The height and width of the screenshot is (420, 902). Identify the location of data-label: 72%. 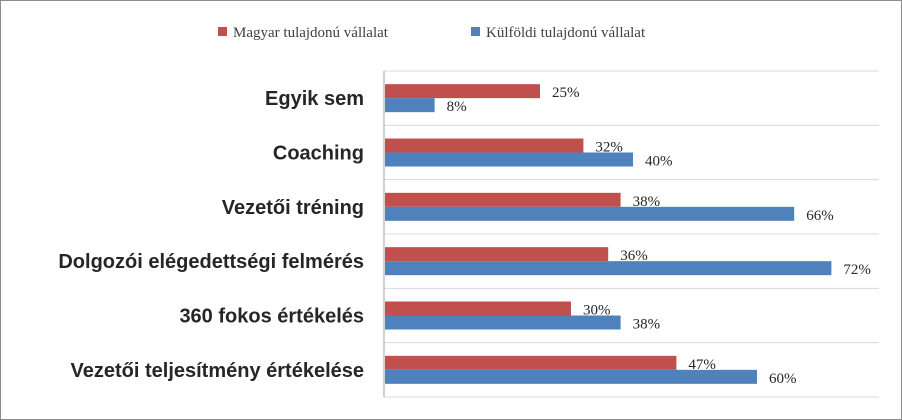
(857, 270).